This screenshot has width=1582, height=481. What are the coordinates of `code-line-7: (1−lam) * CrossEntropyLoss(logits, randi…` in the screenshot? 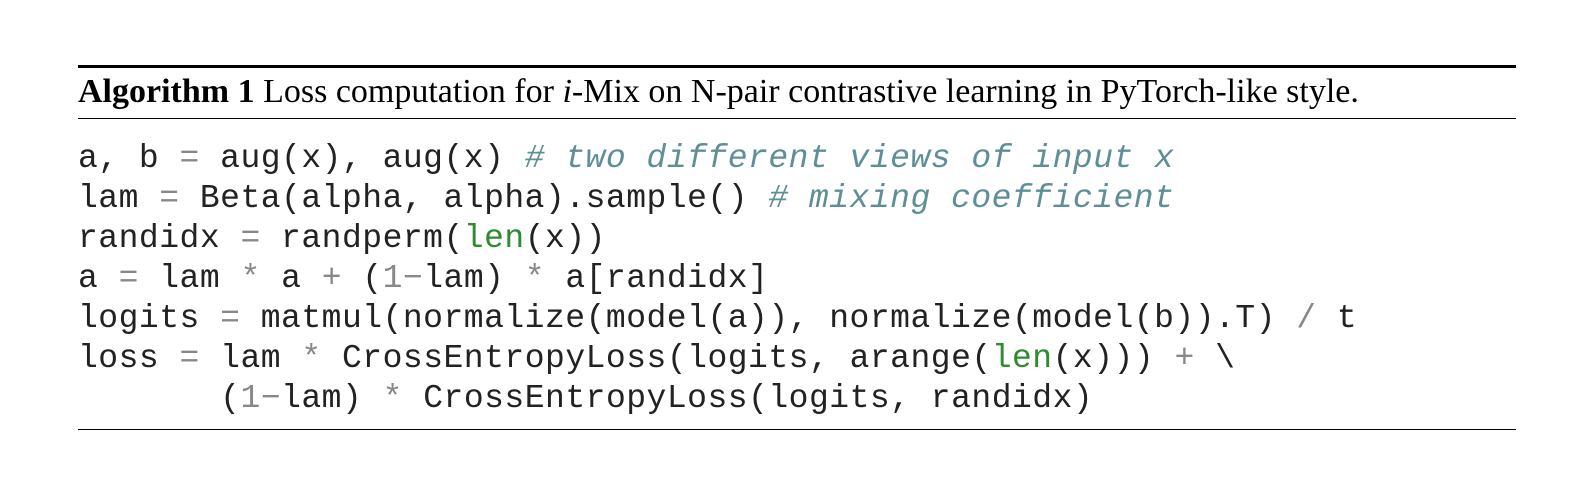 It's located at (586, 398).